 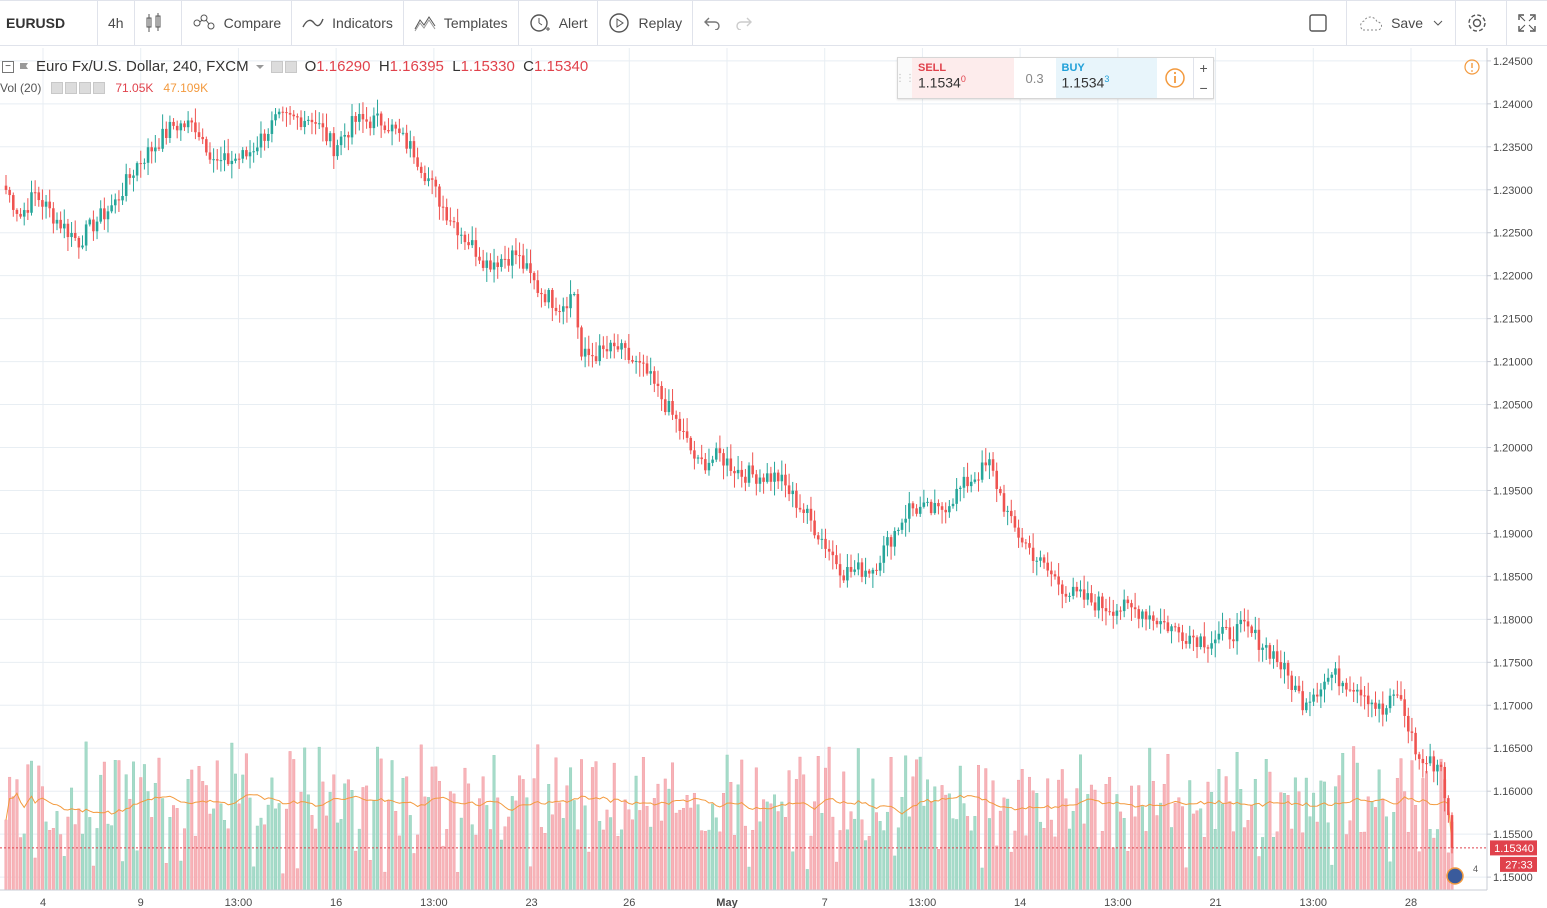 I want to click on vol-close-icon, so click(x=99, y=88).